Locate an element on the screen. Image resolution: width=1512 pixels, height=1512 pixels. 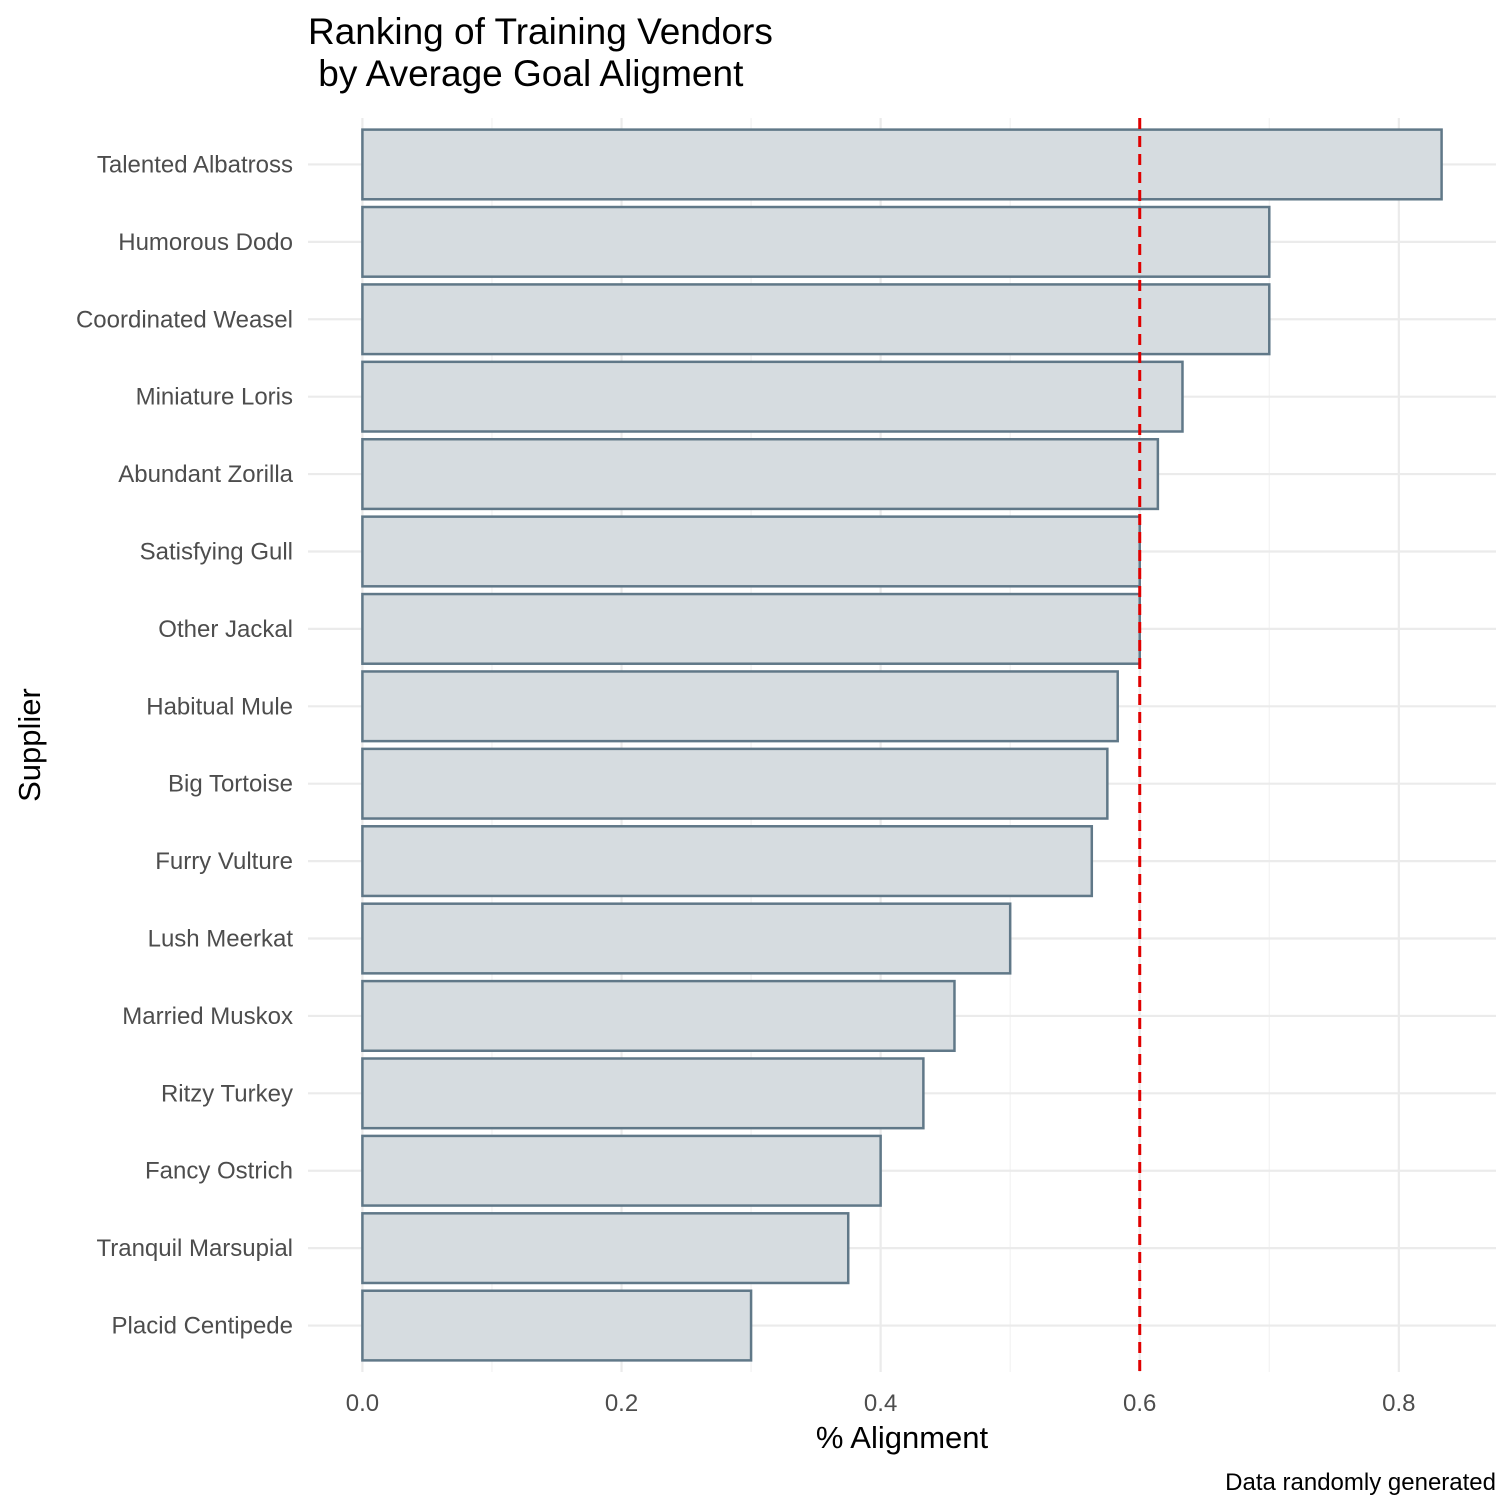
y-tick-label: Habitual Mule is located at coordinates (219, 706).